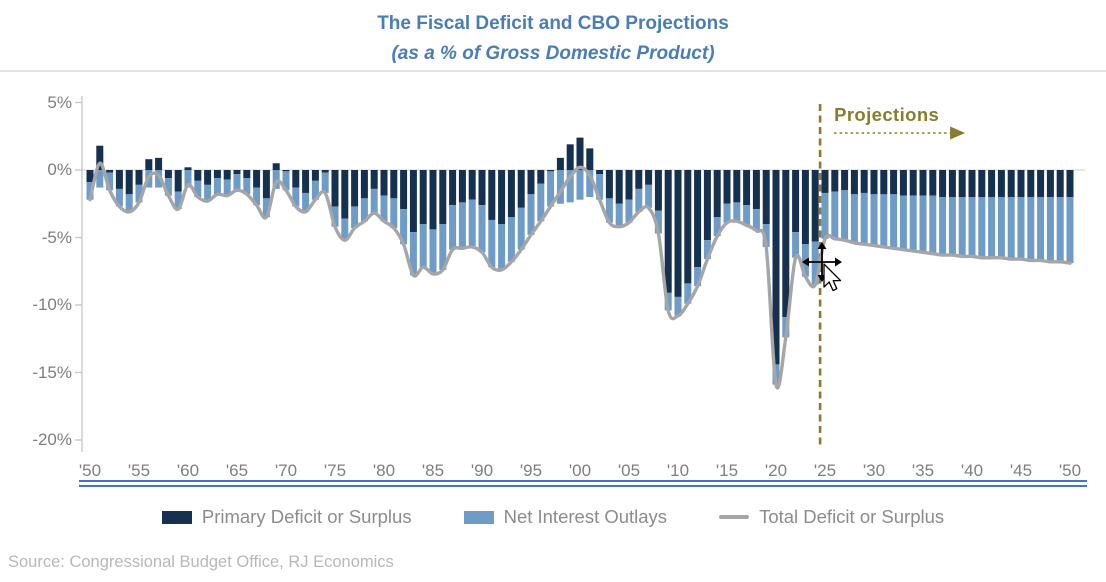 This screenshot has height=582, width=1106. I want to click on legend-item-interest: Net Interest Outlays, so click(565, 517).